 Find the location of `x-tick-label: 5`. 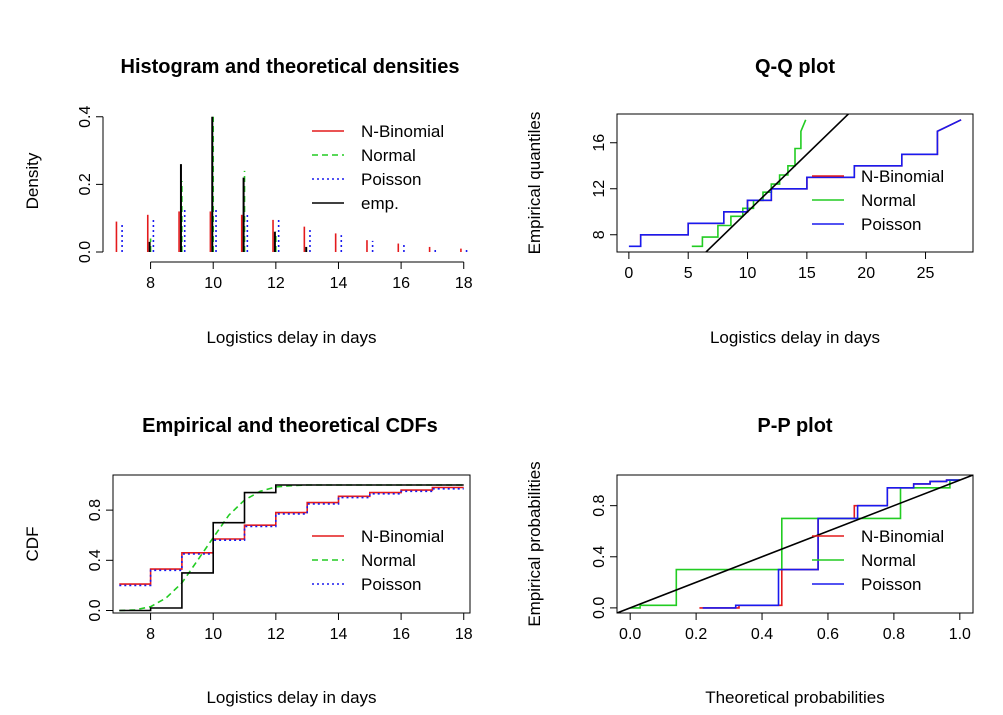

x-tick-label: 5 is located at coordinates (688, 273).